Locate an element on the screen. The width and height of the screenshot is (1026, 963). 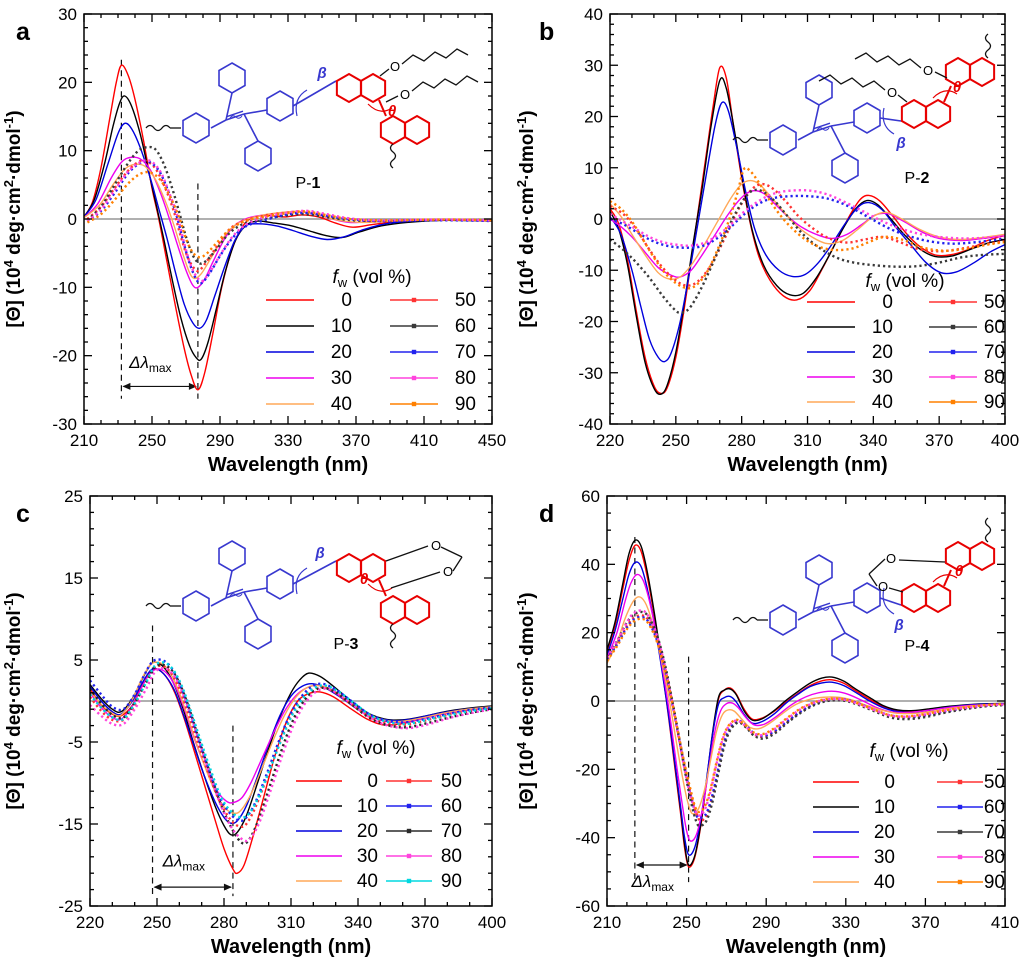
y-tick-label: 30 is located at coordinates (67, 14).